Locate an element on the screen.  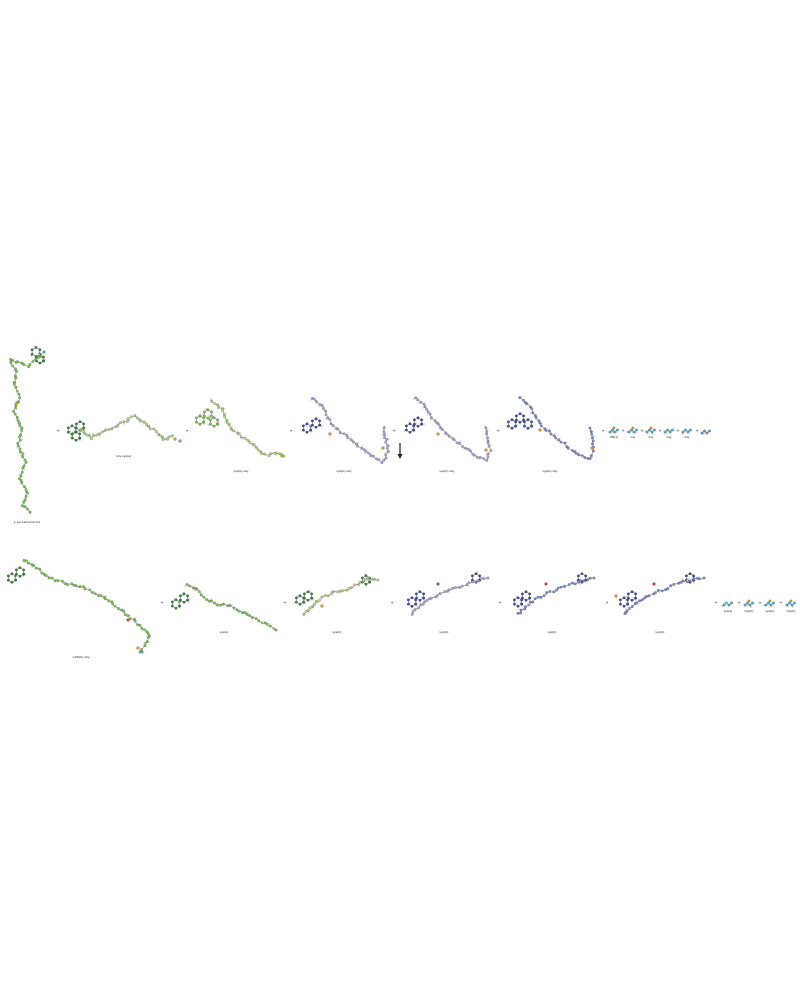
plus-row1-3: + is located at coordinates (290, 430).